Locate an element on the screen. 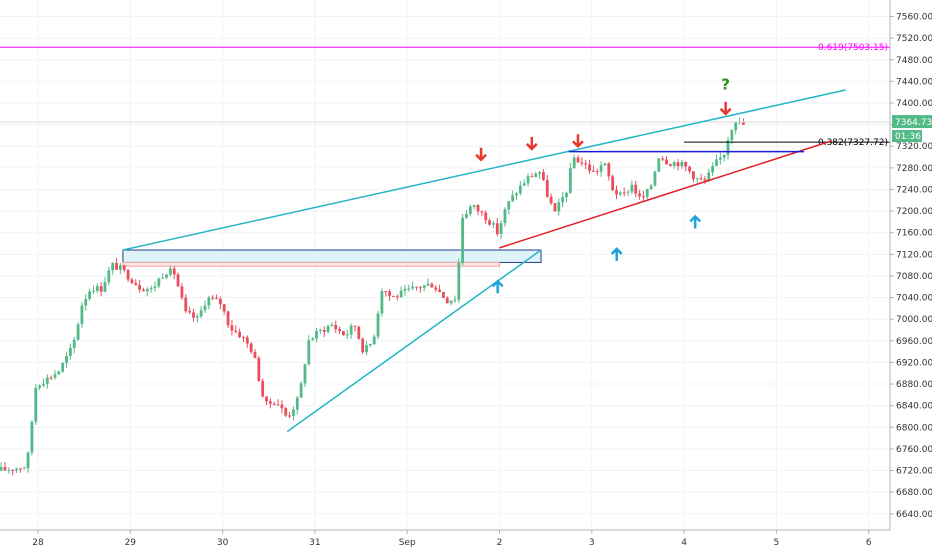  time-tick-label: 3 is located at coordinates (592, 543).